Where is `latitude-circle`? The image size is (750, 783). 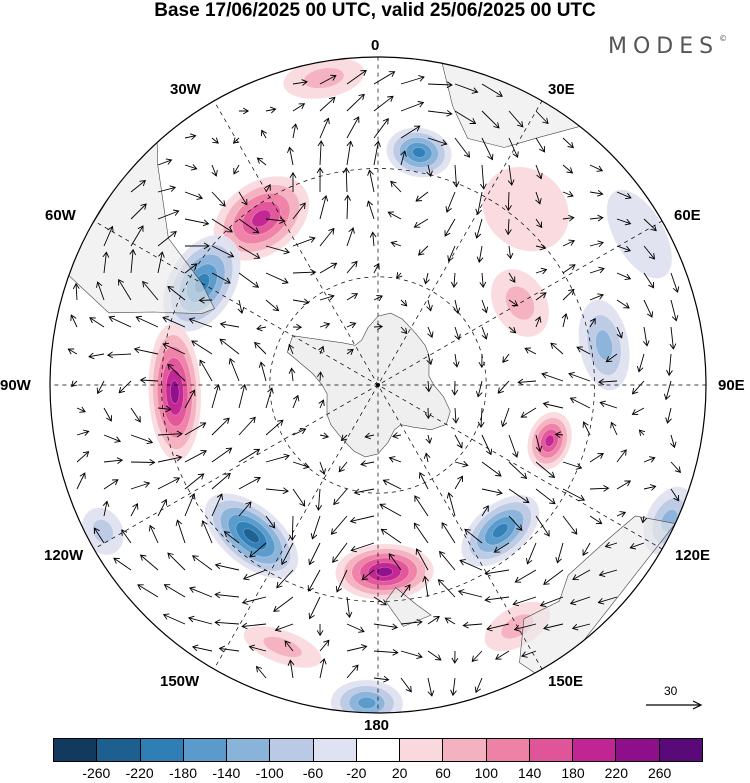
latitude-circle is located at coordinates (378, 385).